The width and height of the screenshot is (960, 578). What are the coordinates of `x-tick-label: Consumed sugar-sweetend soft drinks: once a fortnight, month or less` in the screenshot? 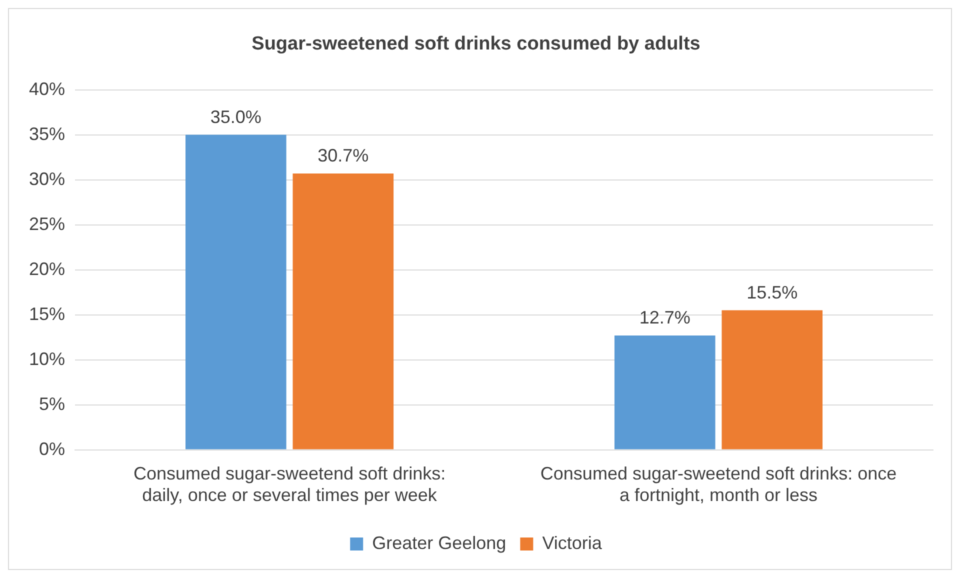 It's located at (718, 485).